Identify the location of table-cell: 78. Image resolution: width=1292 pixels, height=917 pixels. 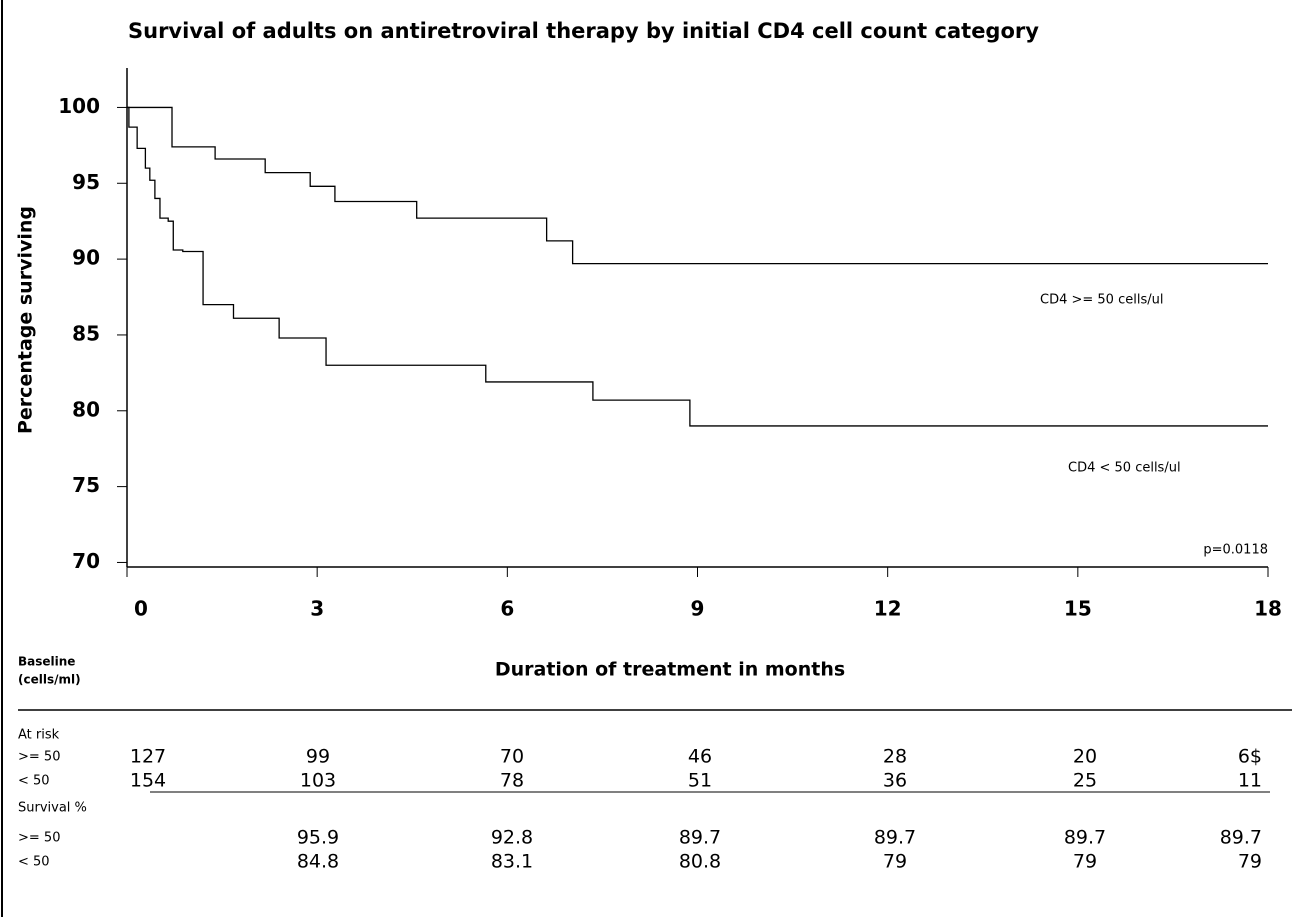
(512, 781).